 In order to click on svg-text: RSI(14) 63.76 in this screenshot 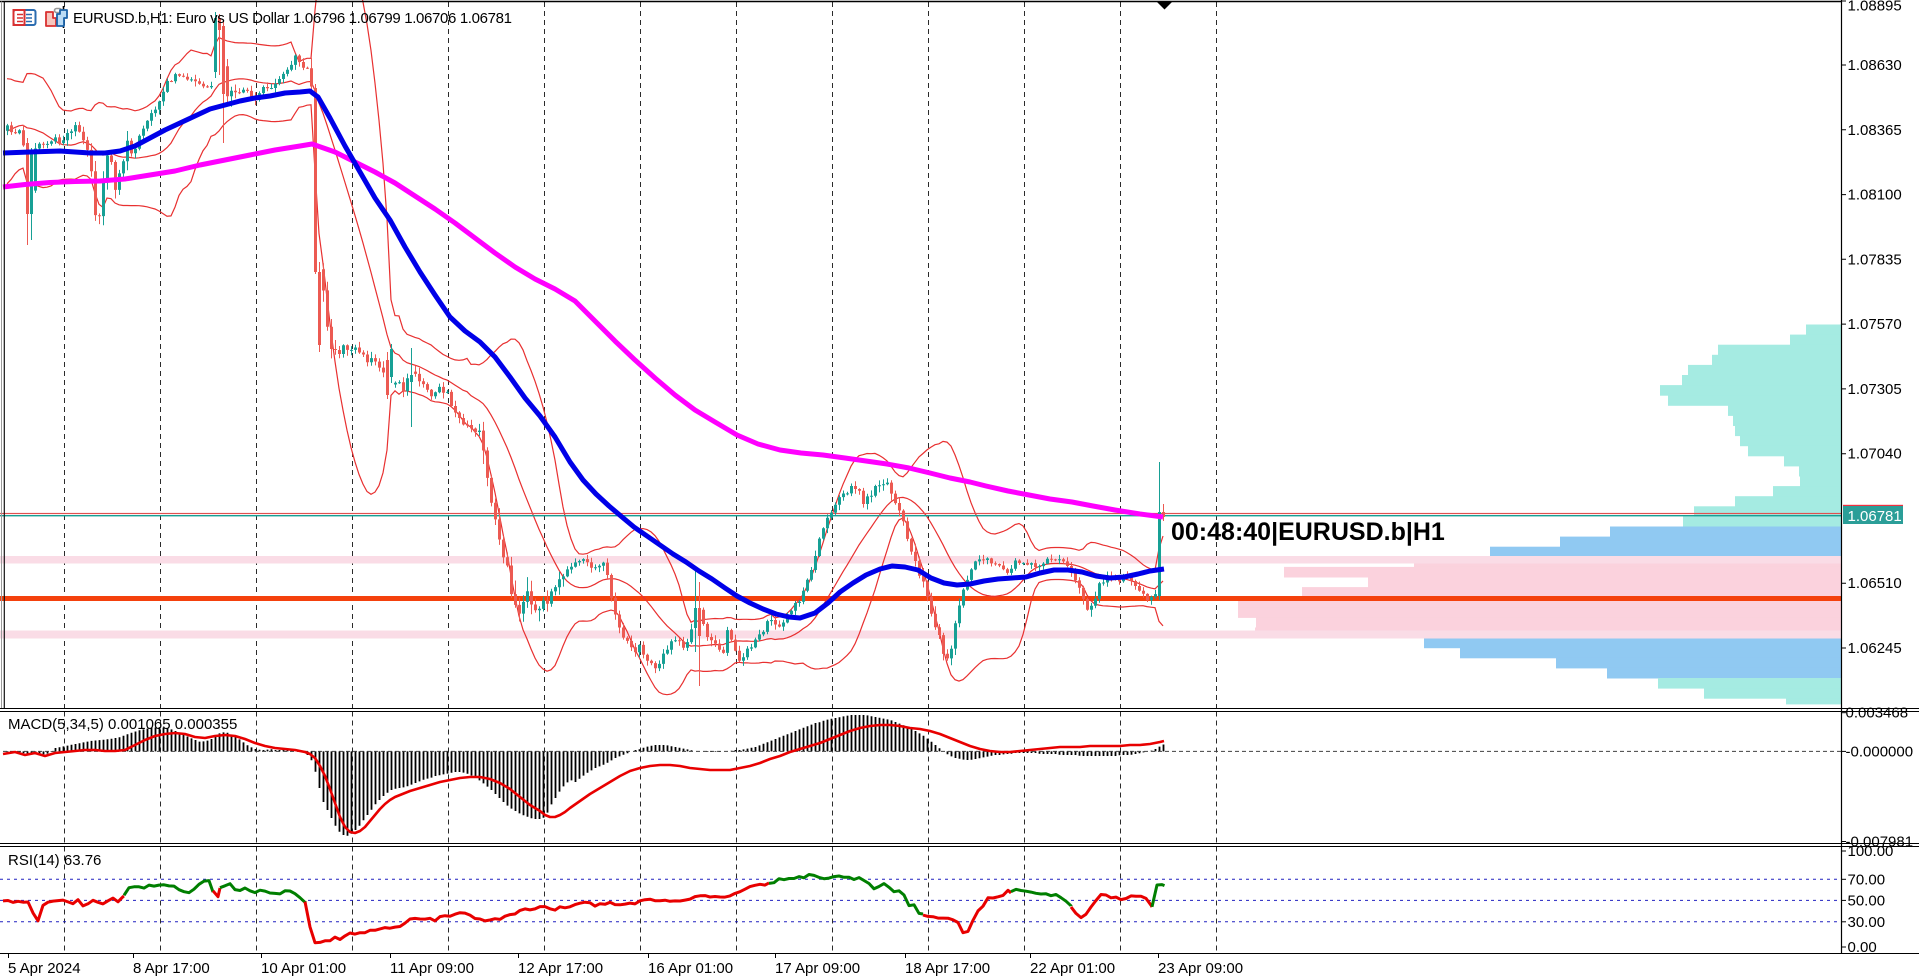, I will do `click(54, 860)`.